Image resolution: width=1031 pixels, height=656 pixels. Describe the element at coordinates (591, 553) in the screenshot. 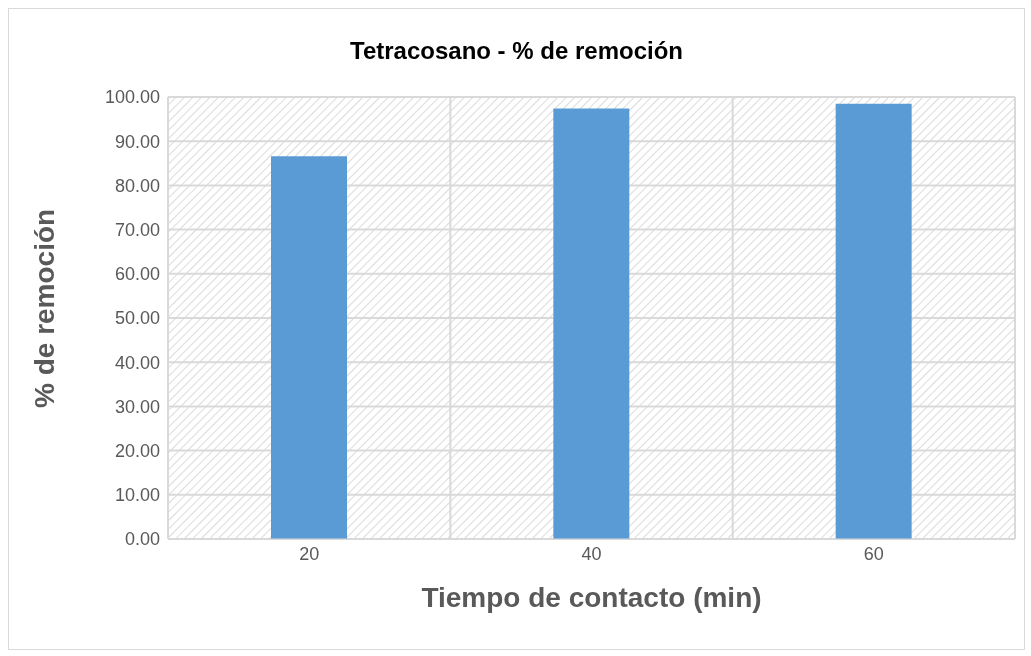

I see `x-tick-label: 40` at that location.